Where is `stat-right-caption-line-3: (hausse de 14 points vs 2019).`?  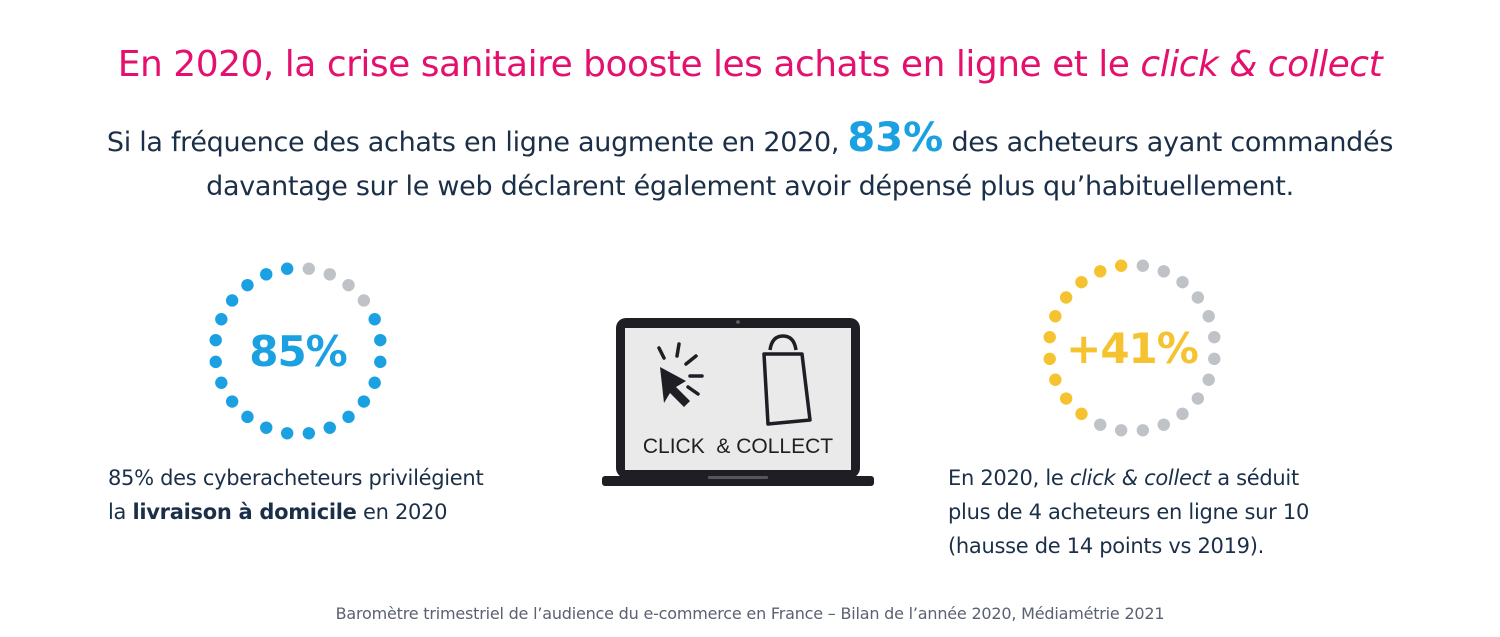 stat-right-caption-line-3: (hausse de 14 points vs 2019). is located at coordinates (1106, 546).